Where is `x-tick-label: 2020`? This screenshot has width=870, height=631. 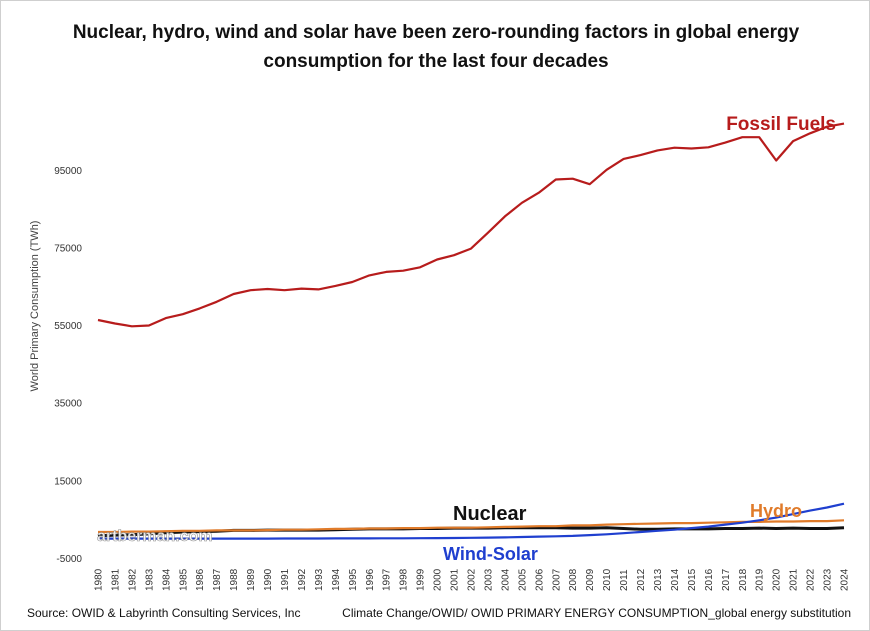 x-tick-label: 2020 is located at coordinates (777, 579).